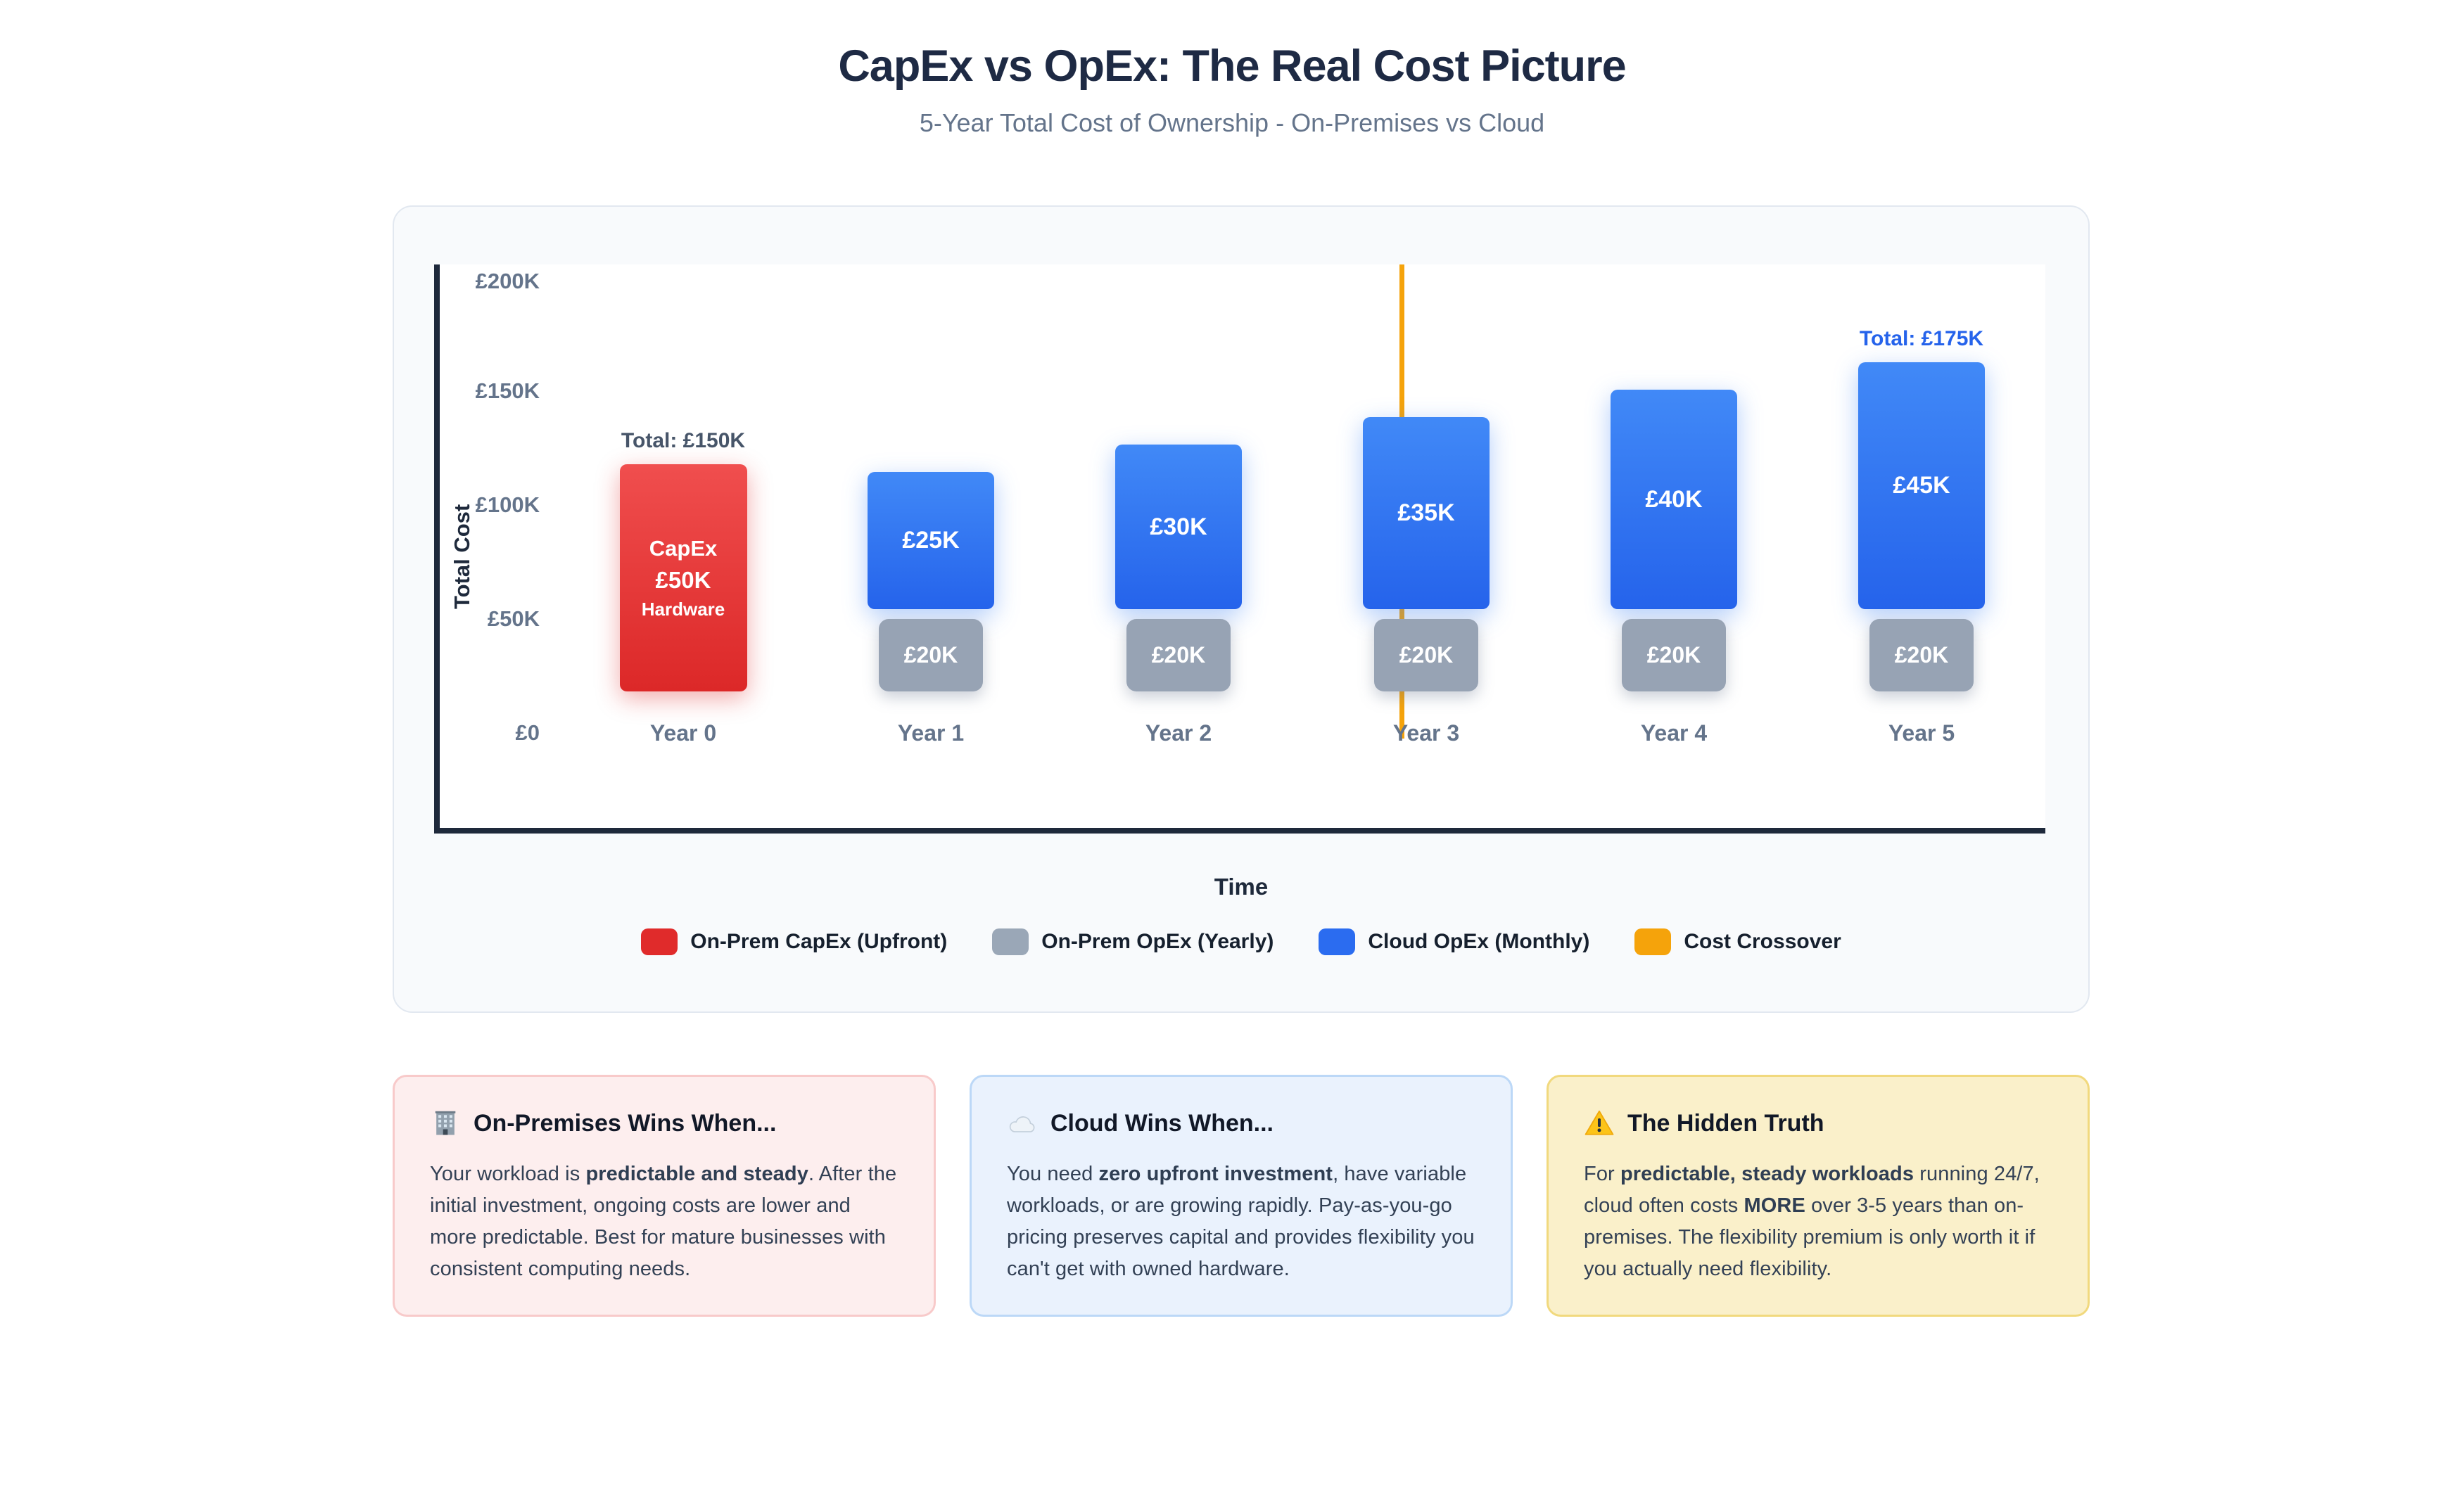 This screenshot has height=1494, width=2464. I want to click on cloud-opex-bar: £25K, so click(931, 540).